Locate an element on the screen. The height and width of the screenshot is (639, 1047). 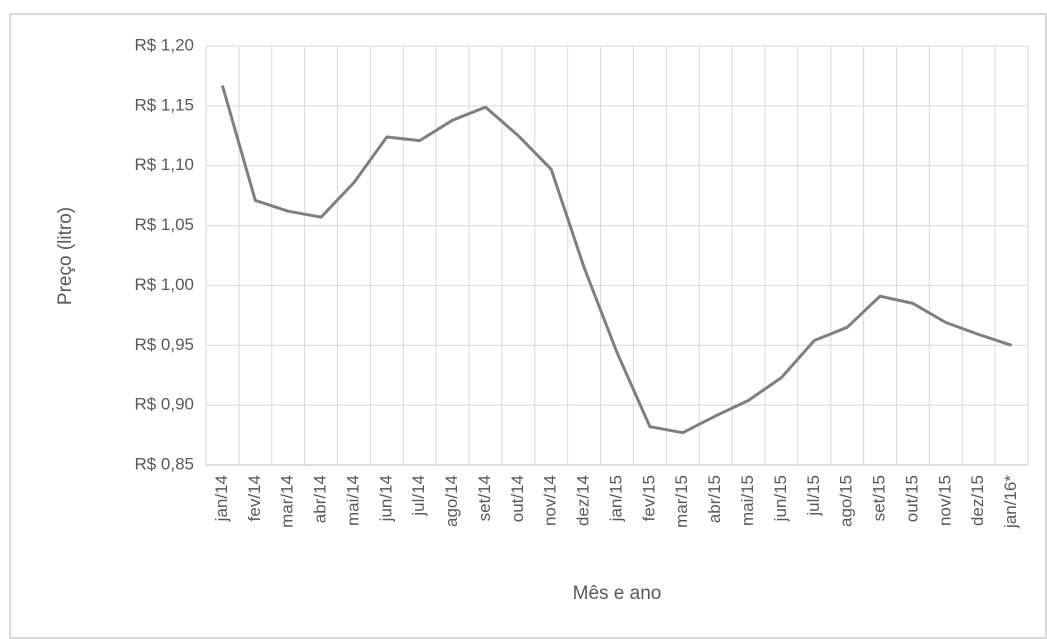
x-tick-label: jan/14 is located at coordinates (221, 498).